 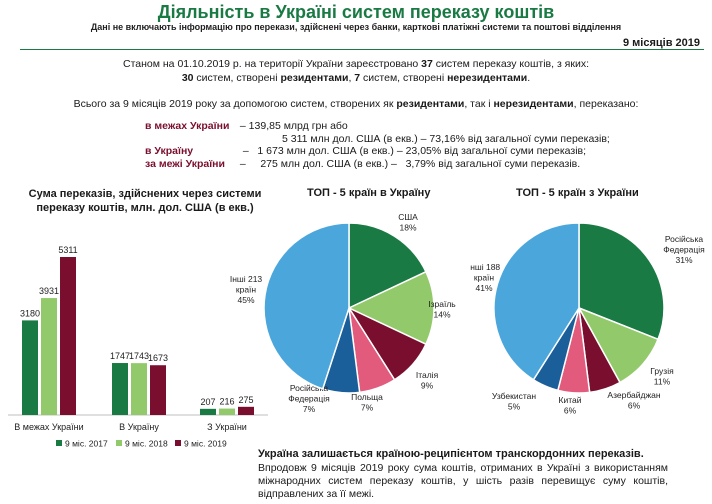 What do you see at coordinates (246, 289) in the screenshot?
I see `pie-slice-label: Інші 213 країн 45%` at bounding box center [246, 289].